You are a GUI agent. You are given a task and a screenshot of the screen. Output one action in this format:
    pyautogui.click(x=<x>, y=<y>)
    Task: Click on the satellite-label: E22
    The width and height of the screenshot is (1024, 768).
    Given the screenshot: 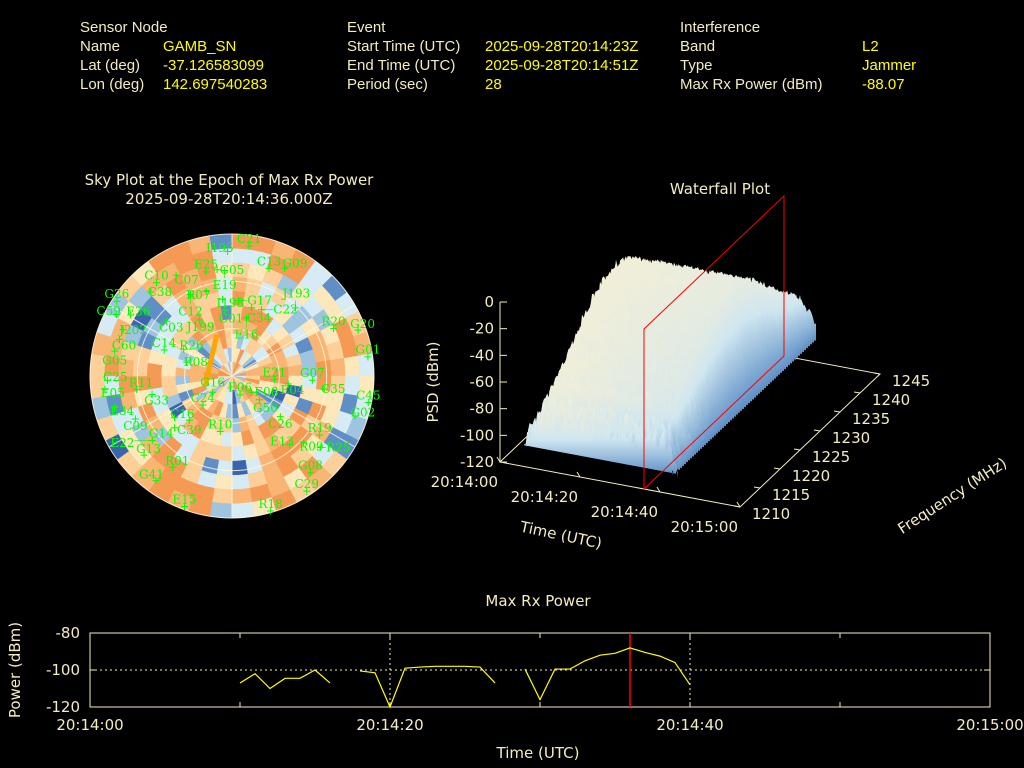 What is the action you would take?
    pyautogui.click(x=122, y=443)
    